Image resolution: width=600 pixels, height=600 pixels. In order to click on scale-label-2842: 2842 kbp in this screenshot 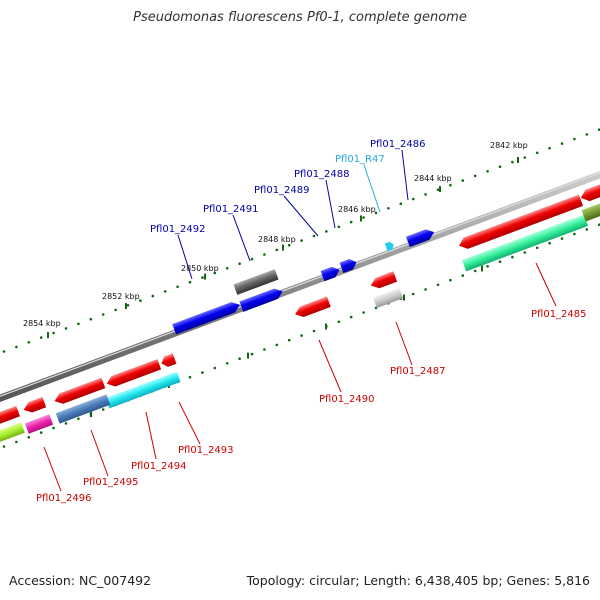, I will do `click(509, 145)`.